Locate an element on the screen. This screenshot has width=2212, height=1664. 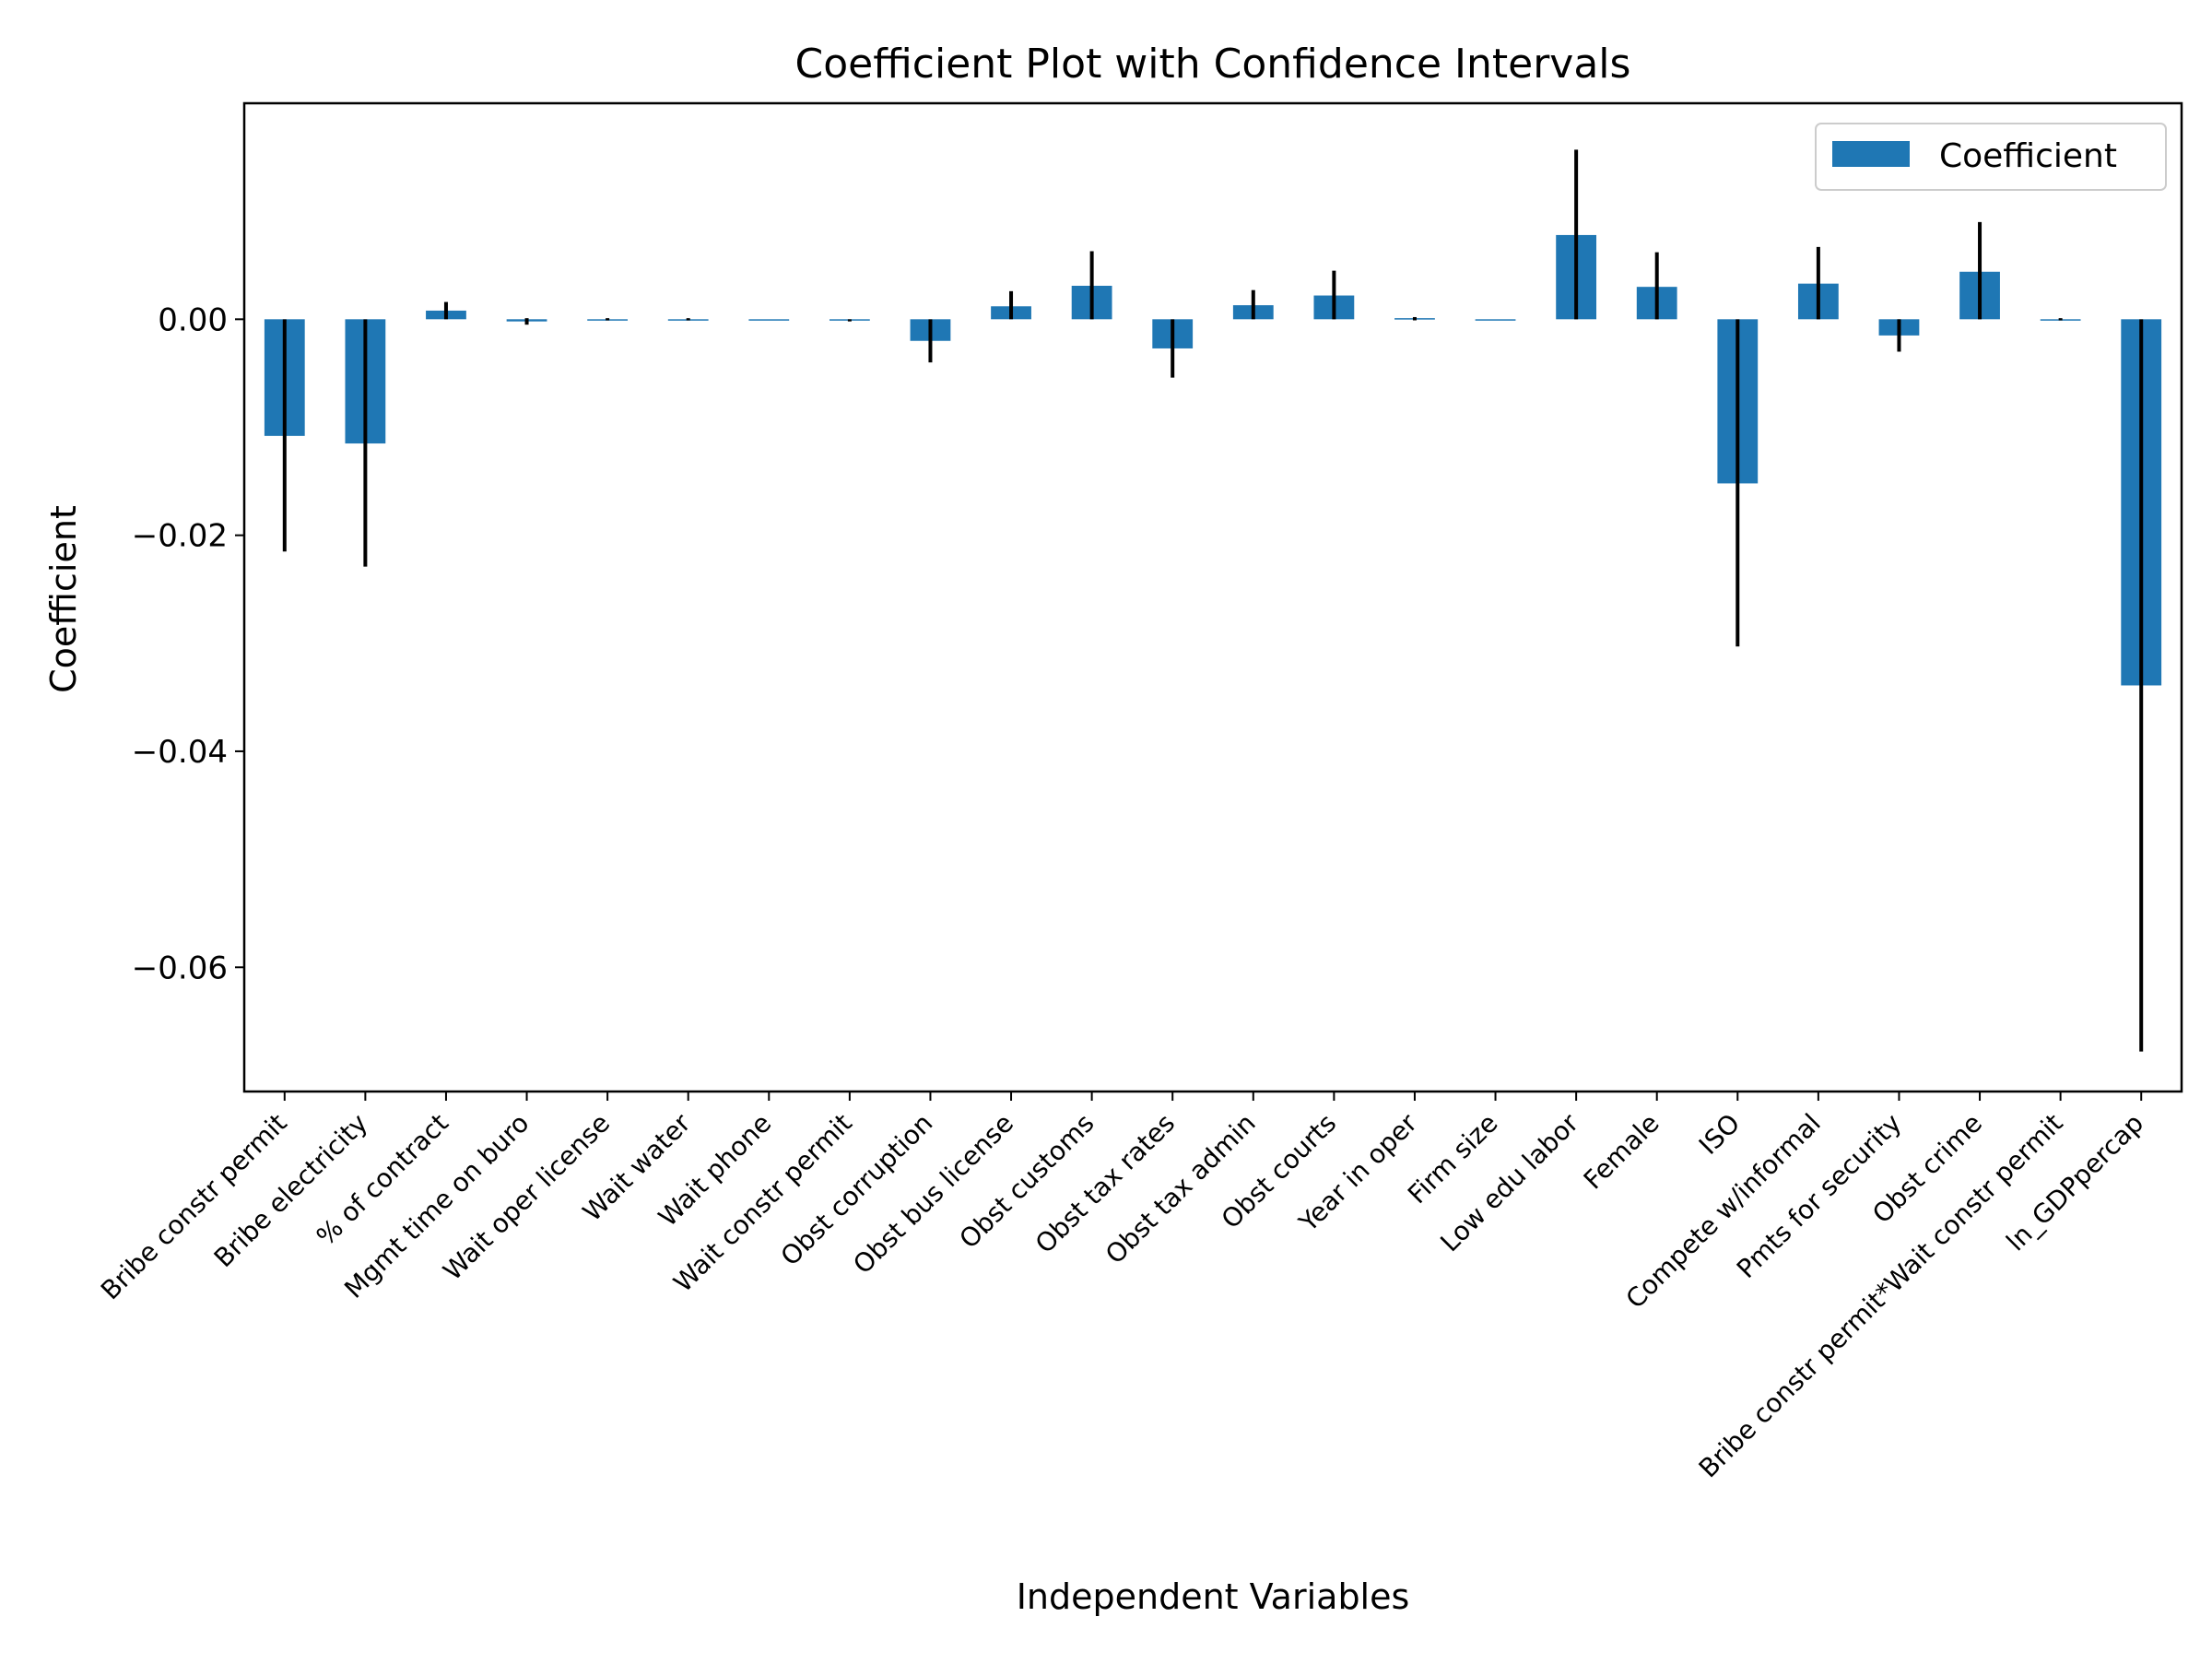
legend-frame is located at coordinates (1991, 157).